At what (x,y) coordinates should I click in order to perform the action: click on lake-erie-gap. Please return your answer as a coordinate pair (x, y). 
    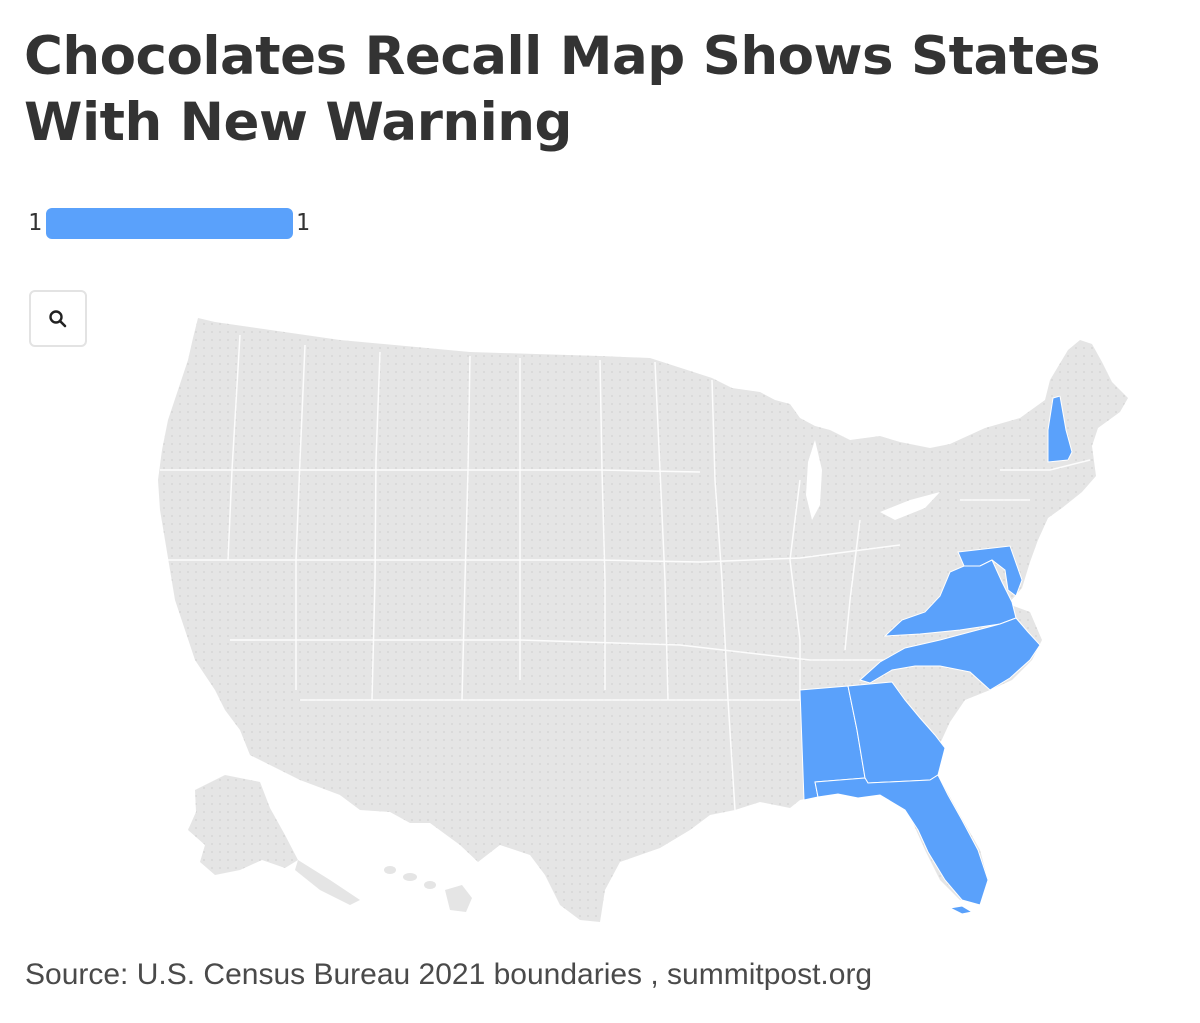
    Looking at the image, I should click on (910, 506).